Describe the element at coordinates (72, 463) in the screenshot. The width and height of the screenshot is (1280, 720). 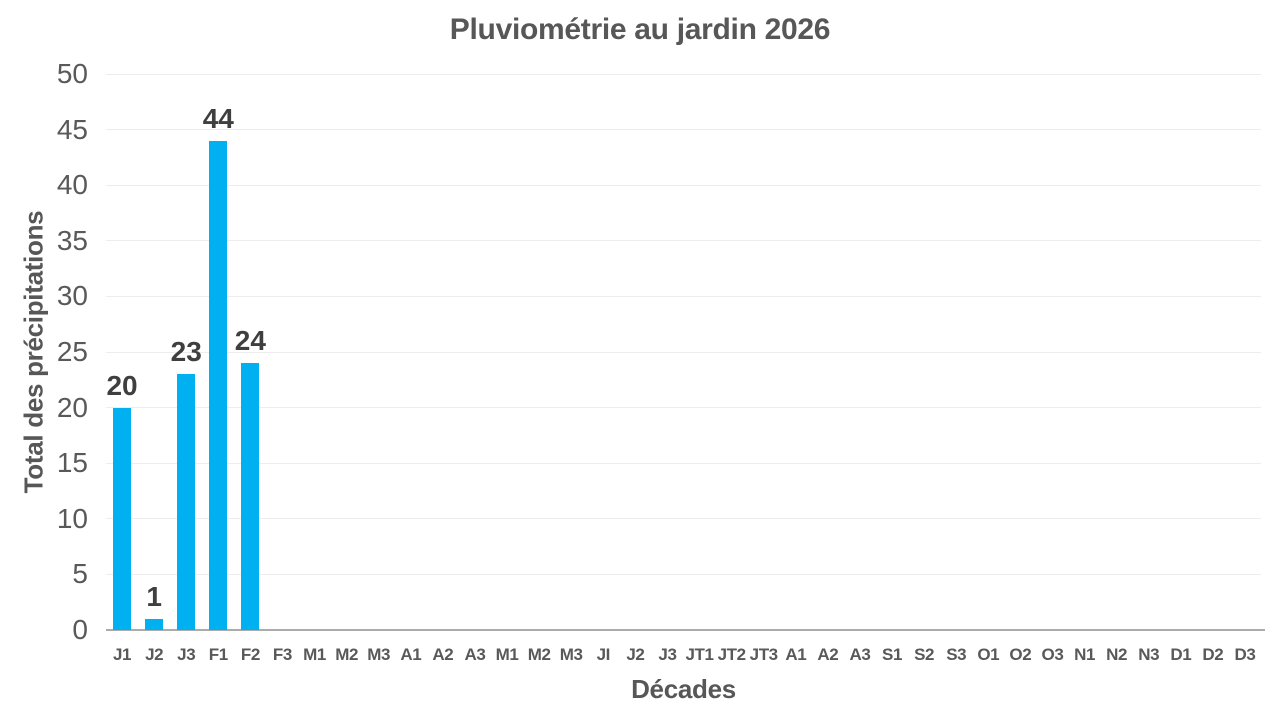
I see `y-tick-label: 15` at that location.